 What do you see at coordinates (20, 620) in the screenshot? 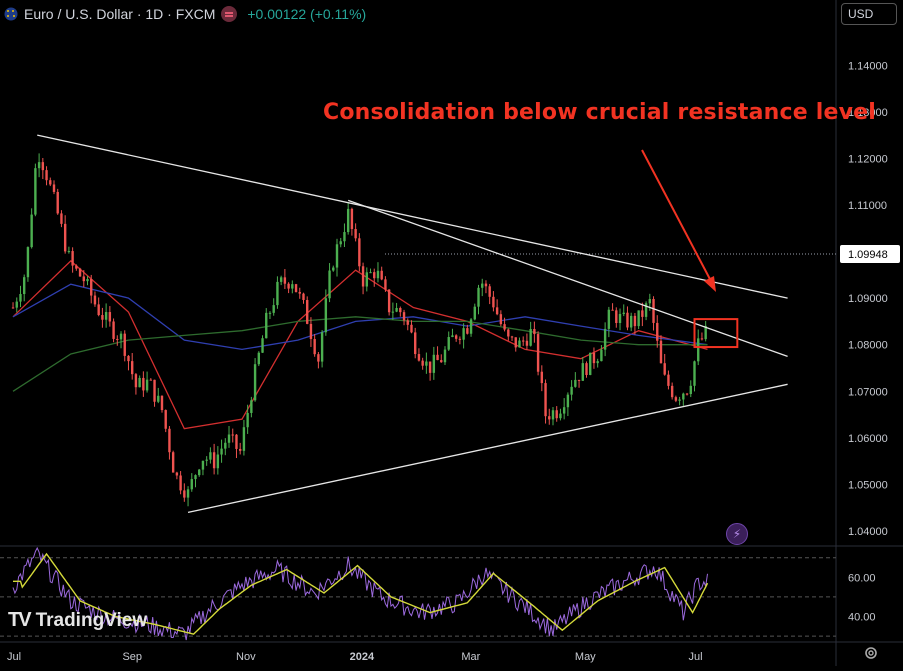
I see `tradingview-mark-icon: TV` at bounding box center [20, 620].